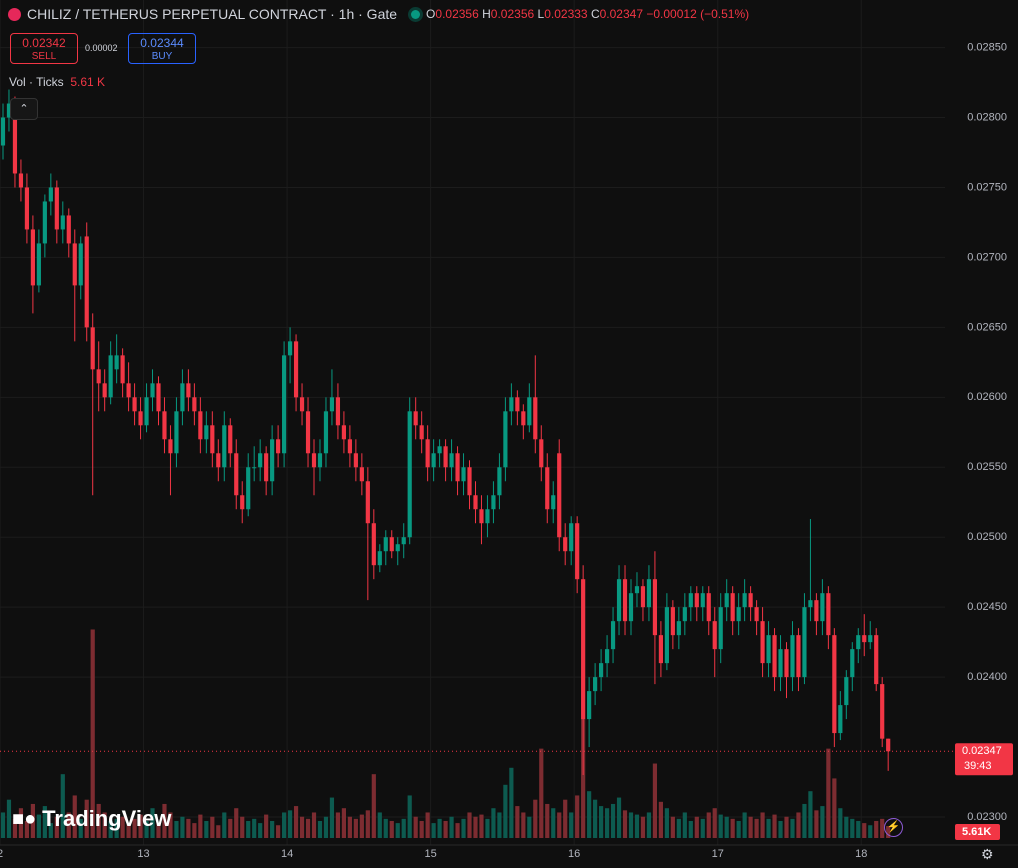  I want to click on replay-icon: ⚡, so click(893, 827).